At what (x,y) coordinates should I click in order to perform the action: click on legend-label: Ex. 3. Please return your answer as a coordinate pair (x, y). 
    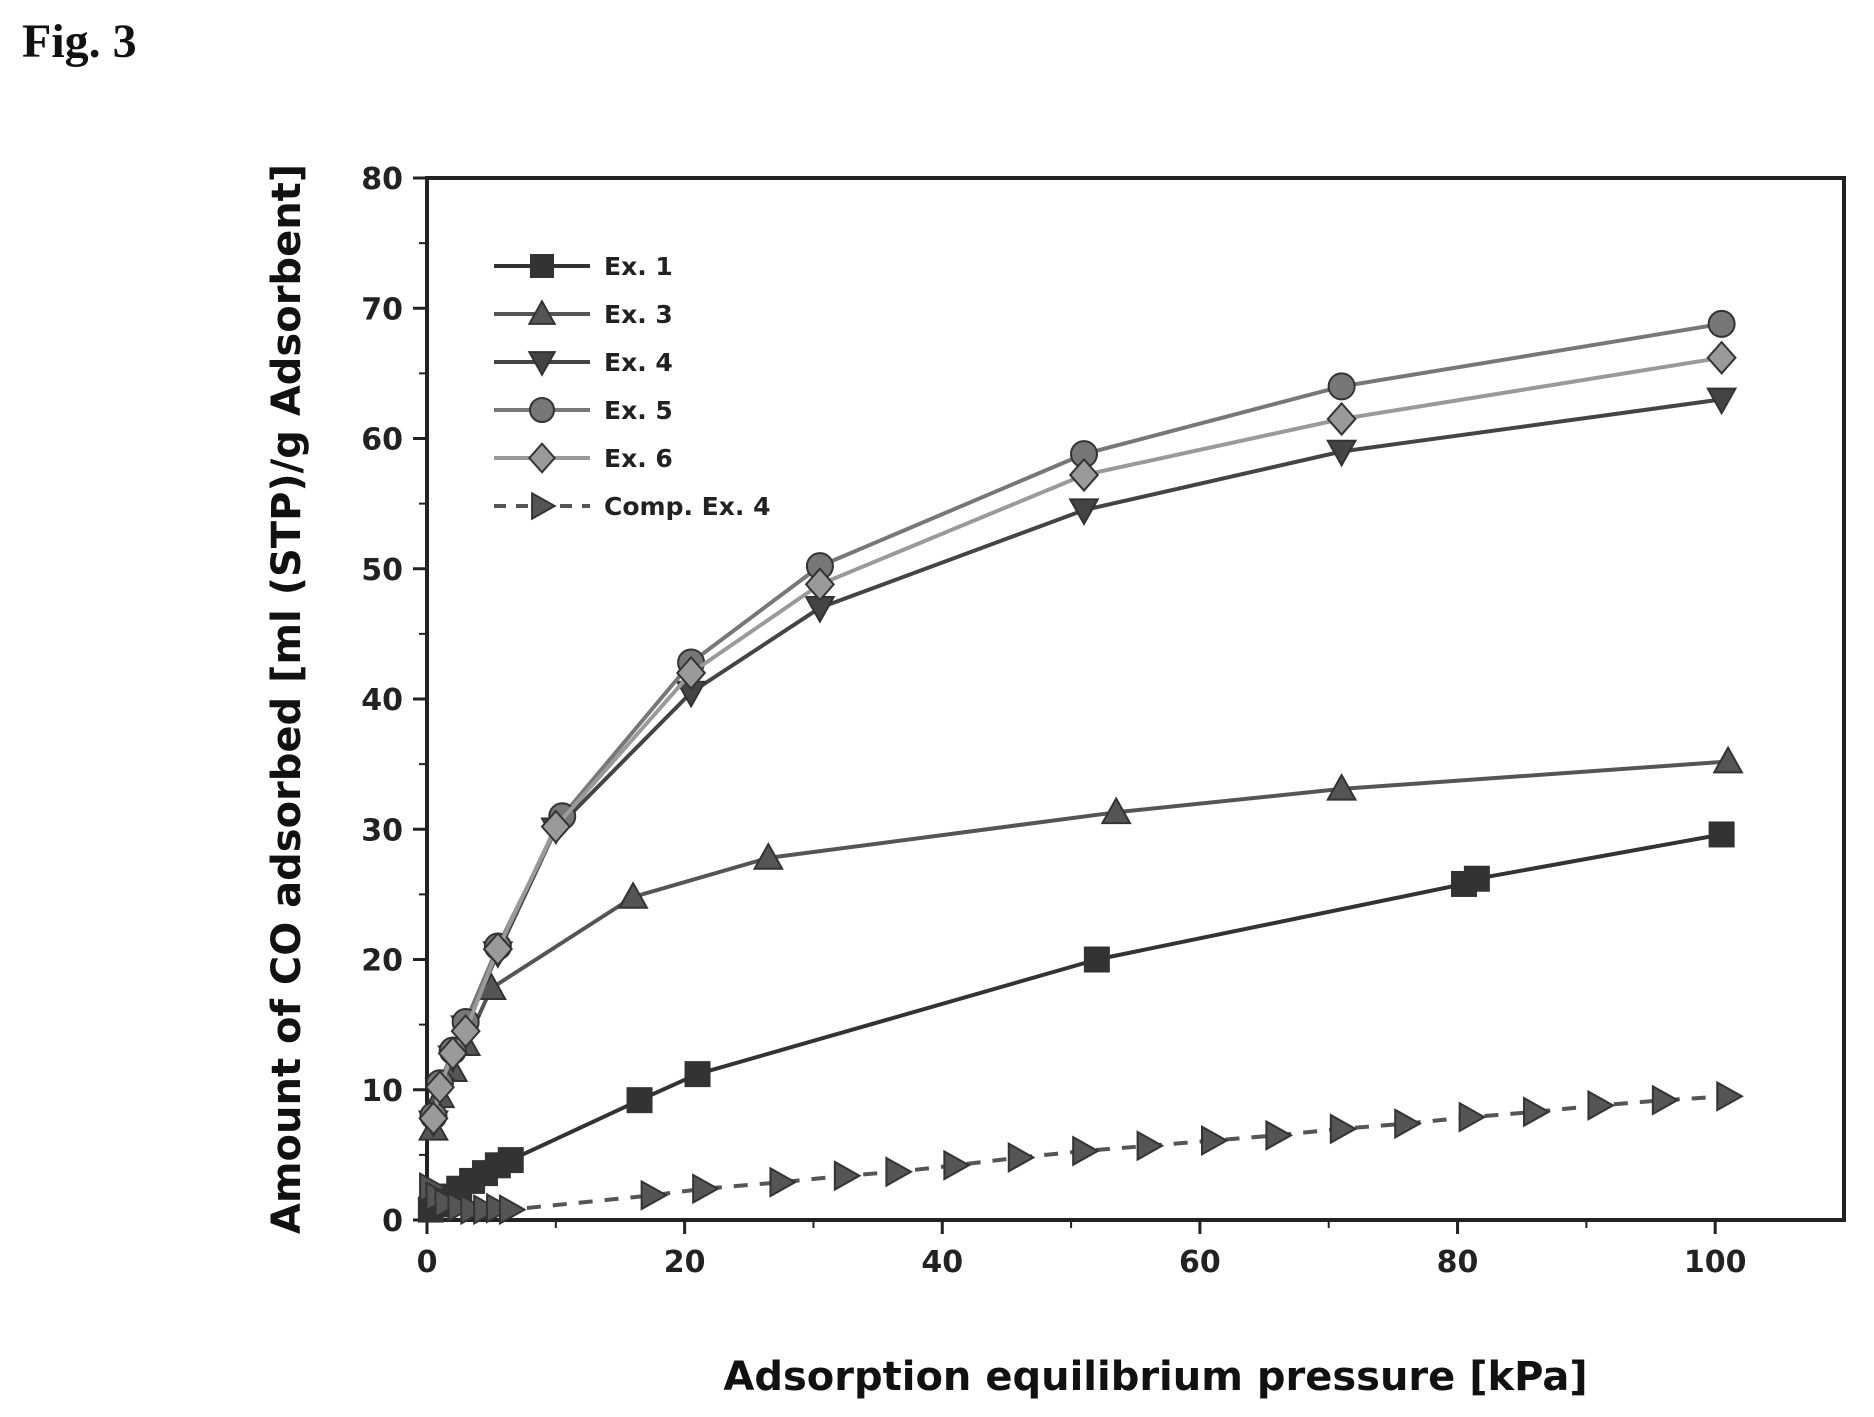
    Looking at the image, I should click on (638, 314).